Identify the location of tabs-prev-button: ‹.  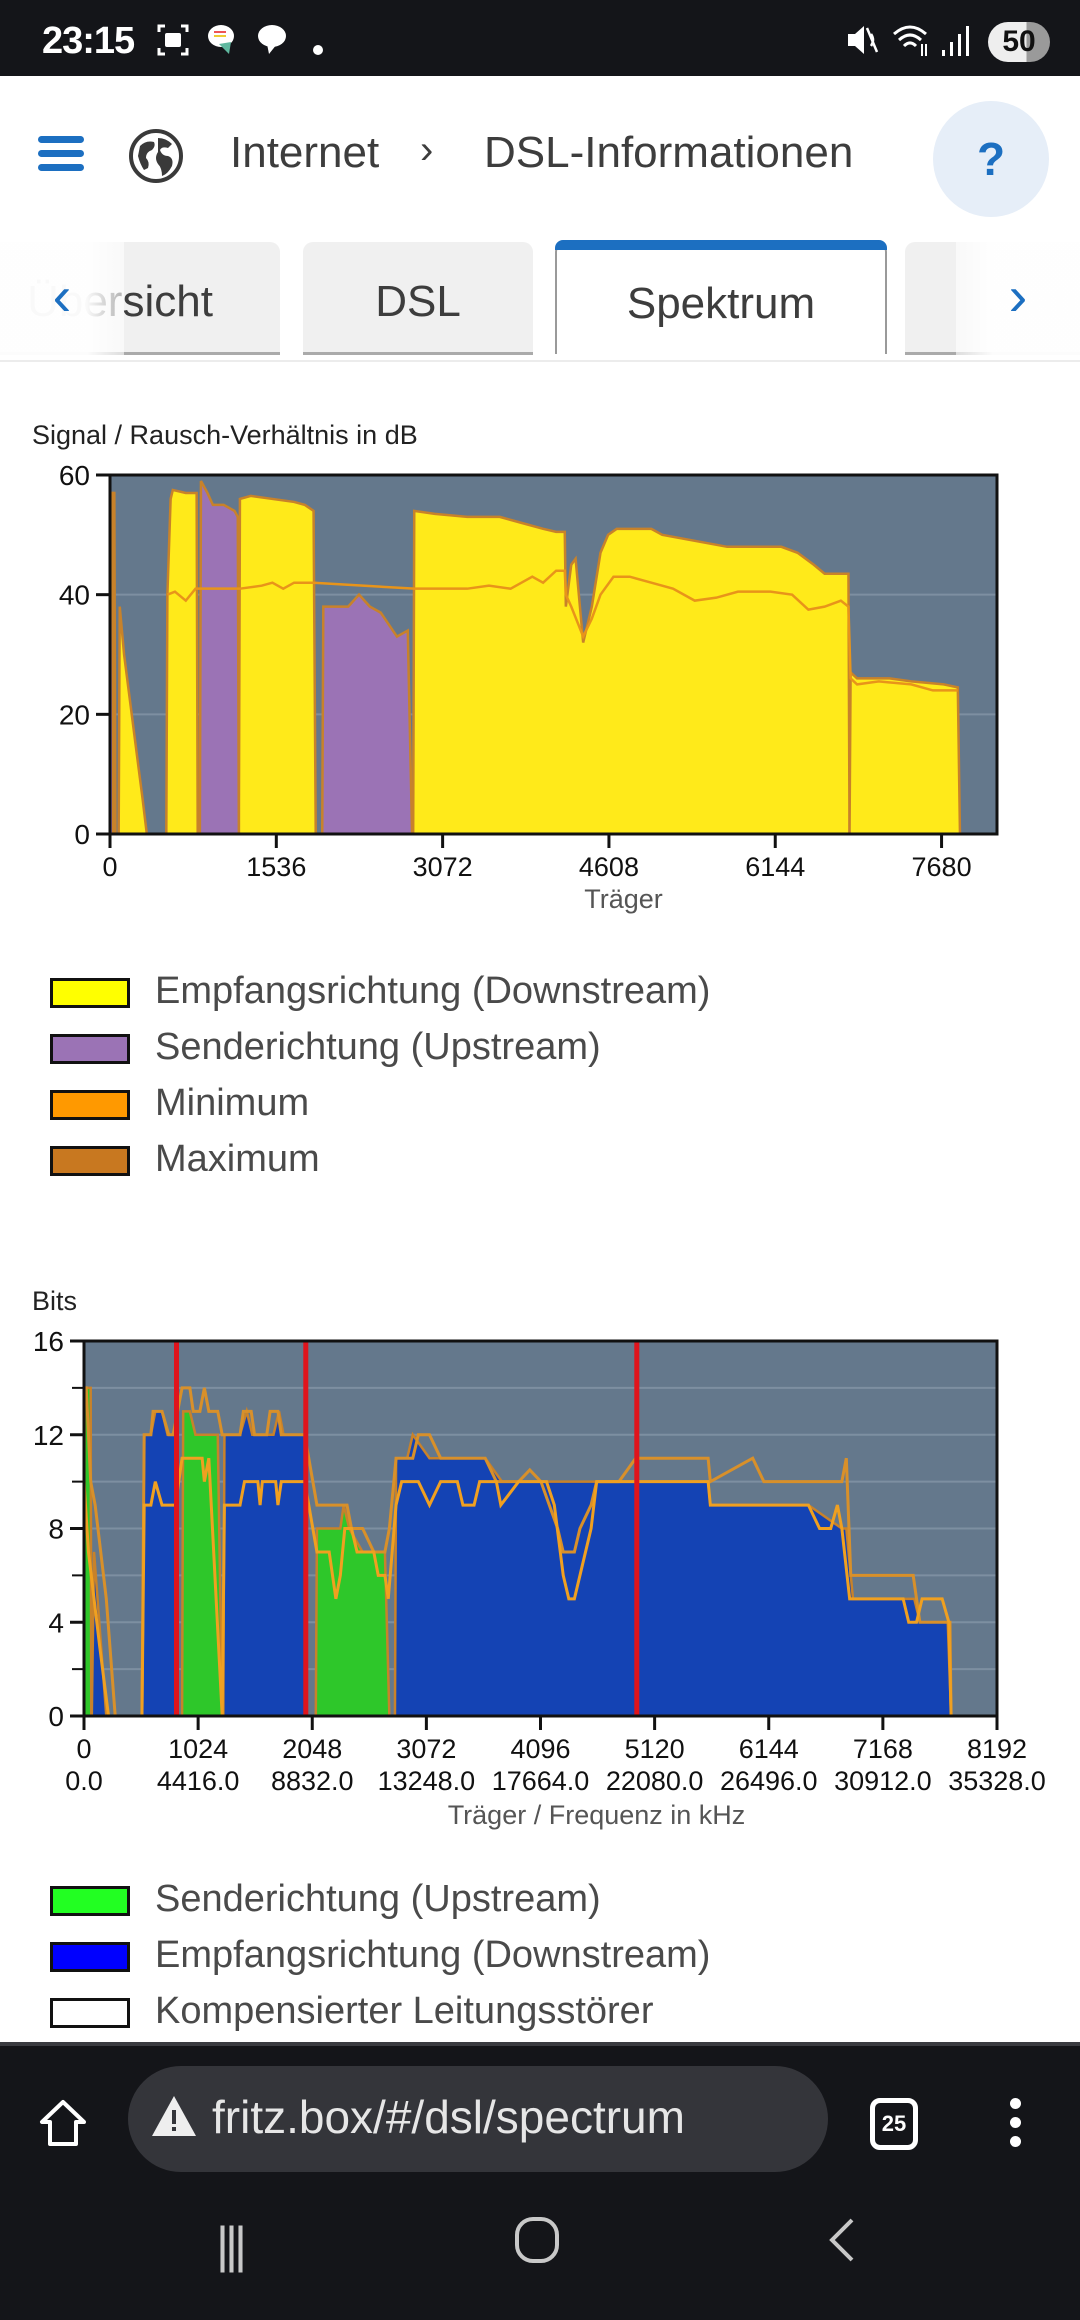
(62, 298).